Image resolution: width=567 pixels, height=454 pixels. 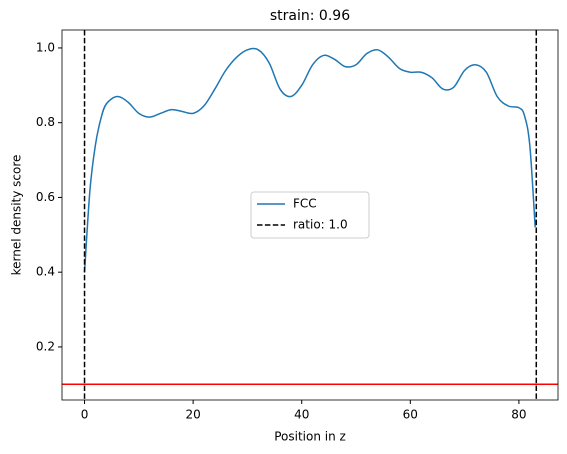 I want to click on y-tick-label: 0.8, so click(x=45, y=122).